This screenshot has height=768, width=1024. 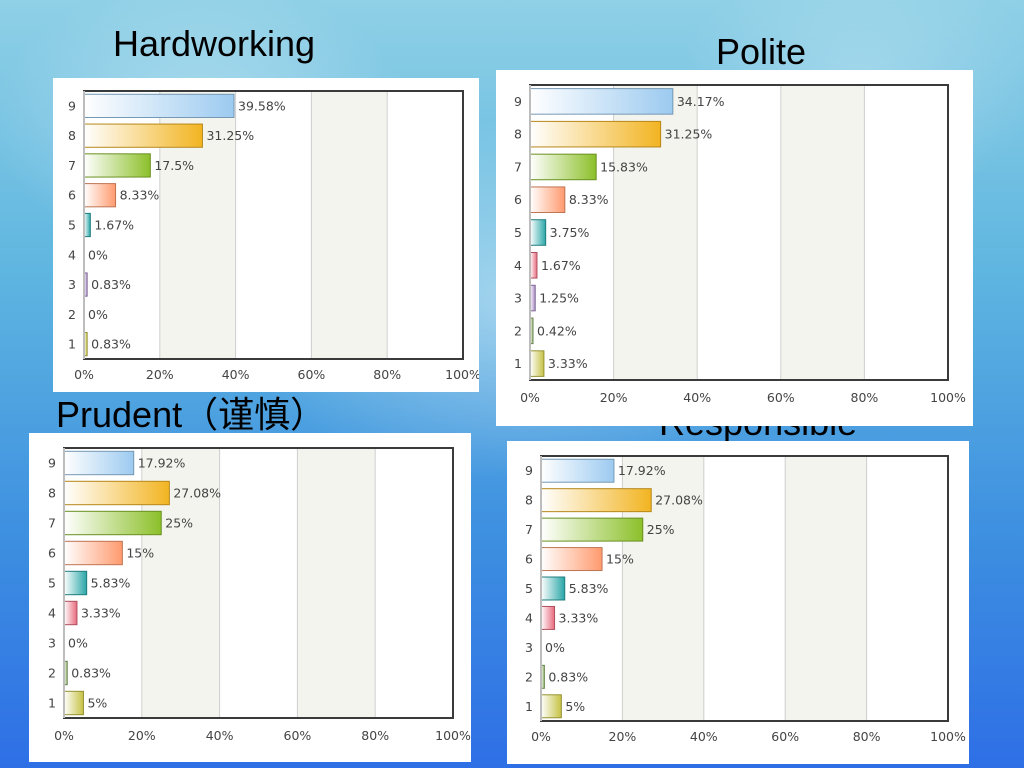 What do you see at coordinates (64, 735) in the screenshot?
I see `x-tick-label: 0%` at bounding box center [64, 735].